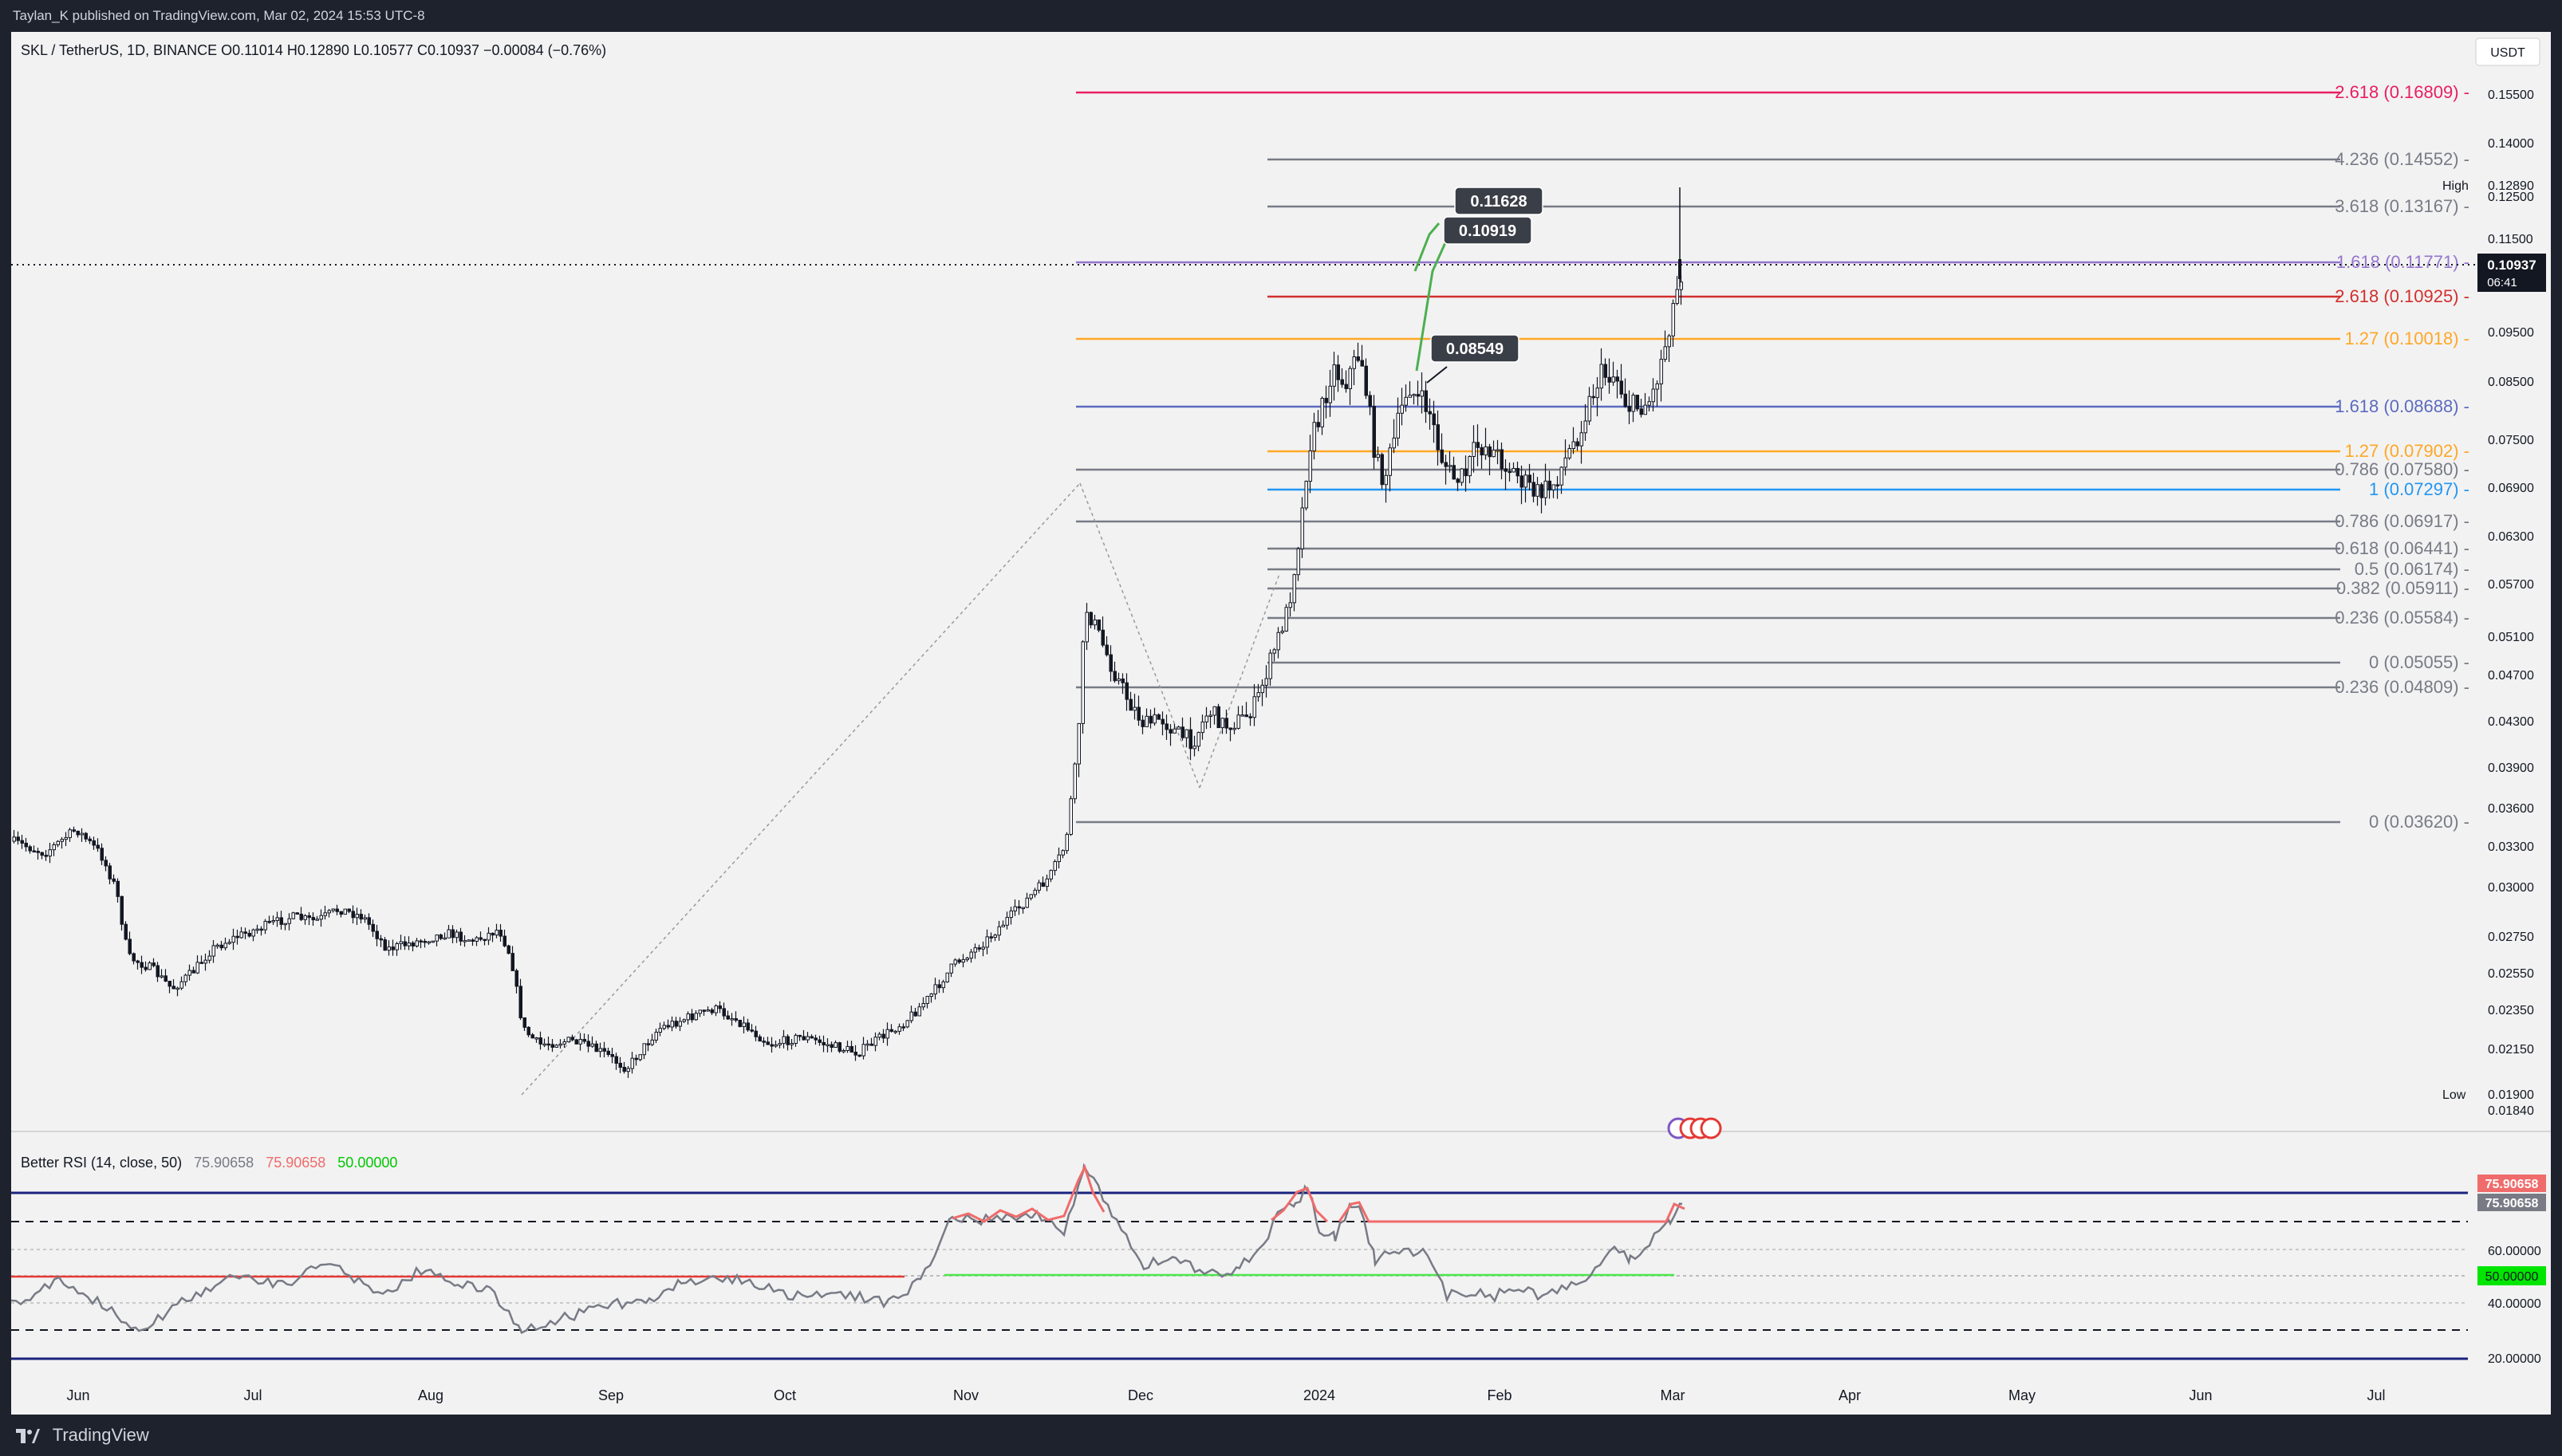 Image resolution: width=2562 pixels, height=1456 pixels. Describe the element at coordinates (101, 1163) in the screenshot. I see `rsi-title-text: Better RSI (14, close, 50)` at that location.